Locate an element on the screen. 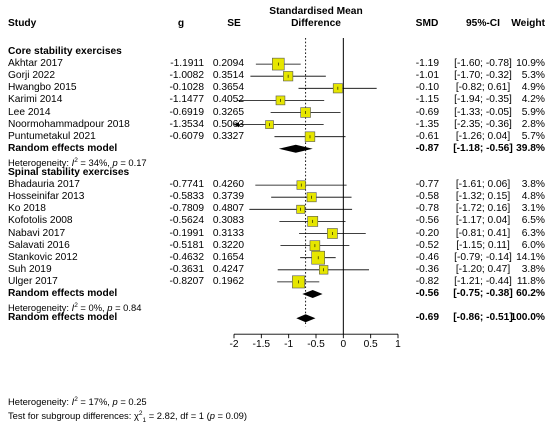  study-weight: 5.3% is located at coordinates (533, 76).